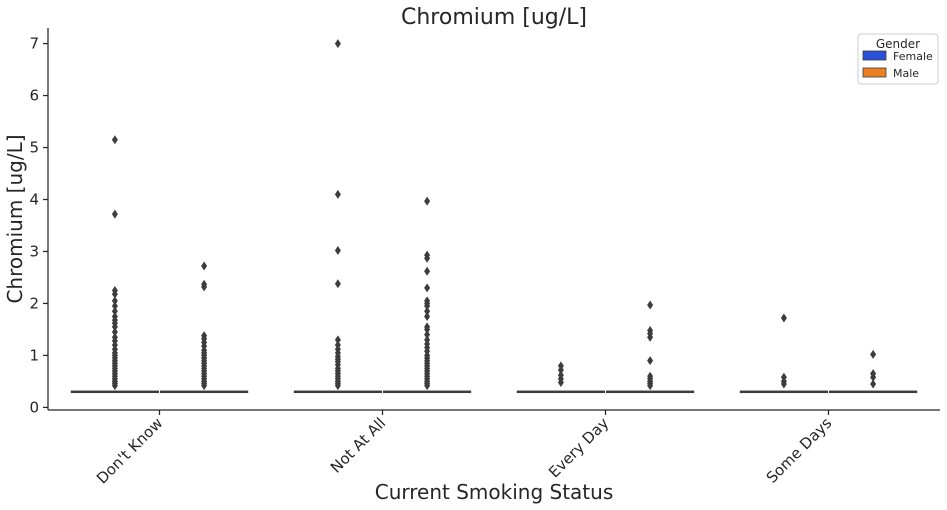 This screenshot has height=510, width=947. Describe the element at coordinates (906, 73) in the screenshot. I see `legend-label-male: Male` at that location.